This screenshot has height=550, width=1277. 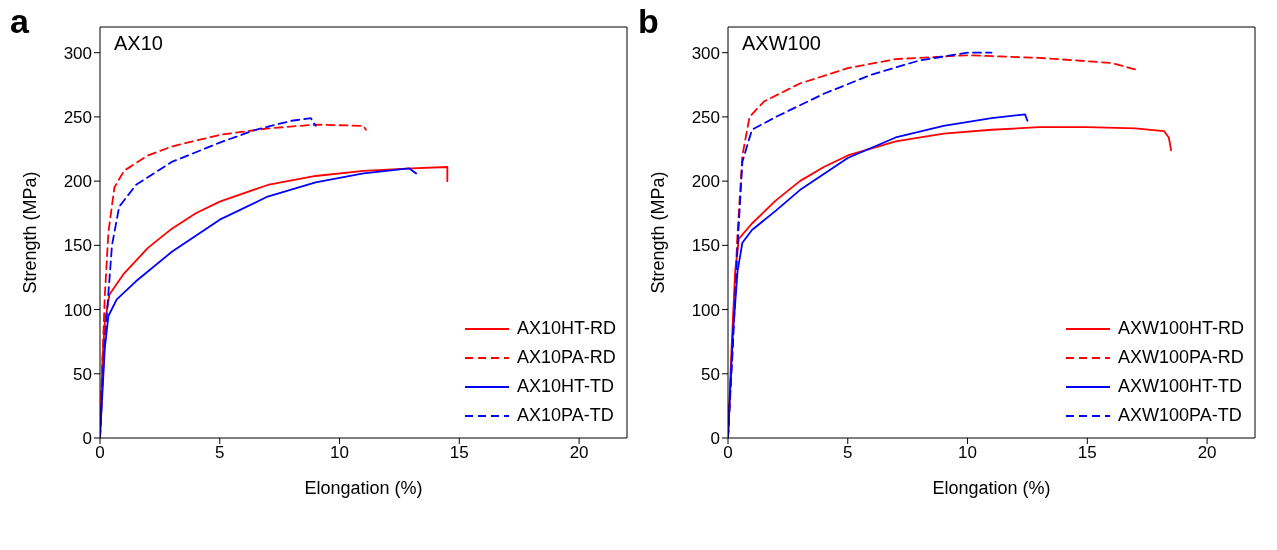 I want to click on legend-label: AXW100PA-TD, so click(x=1179, y=415).